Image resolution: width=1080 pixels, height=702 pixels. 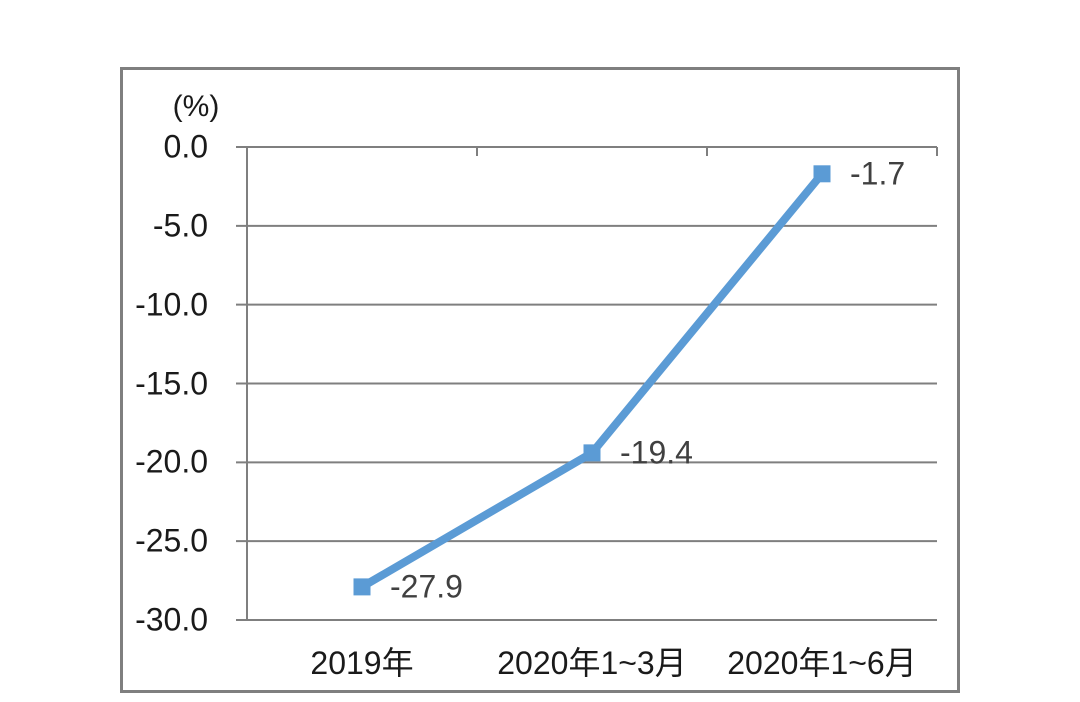 What do you see at coordinates (822, 663) in the screenshot?
I see `x-category-label: 2020年1~6月` at bounding box center [822, 663].